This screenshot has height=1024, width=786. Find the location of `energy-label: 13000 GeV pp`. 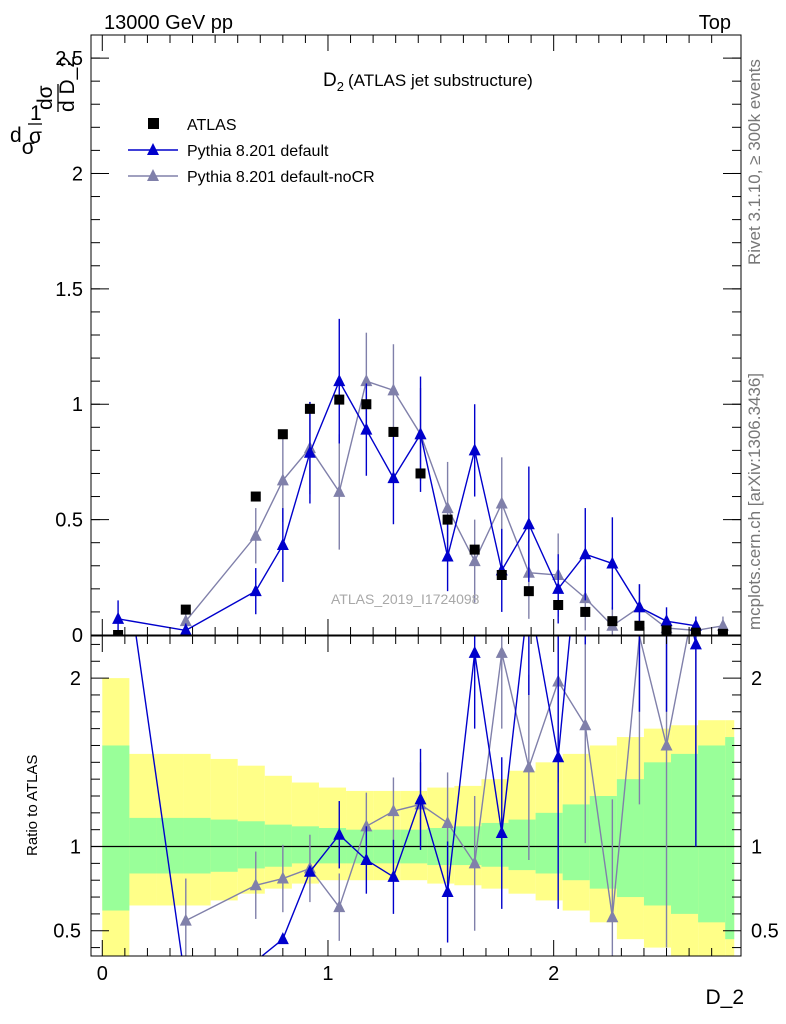

energy-label: 13000 GeV pp is located at coordinates (168, 23).